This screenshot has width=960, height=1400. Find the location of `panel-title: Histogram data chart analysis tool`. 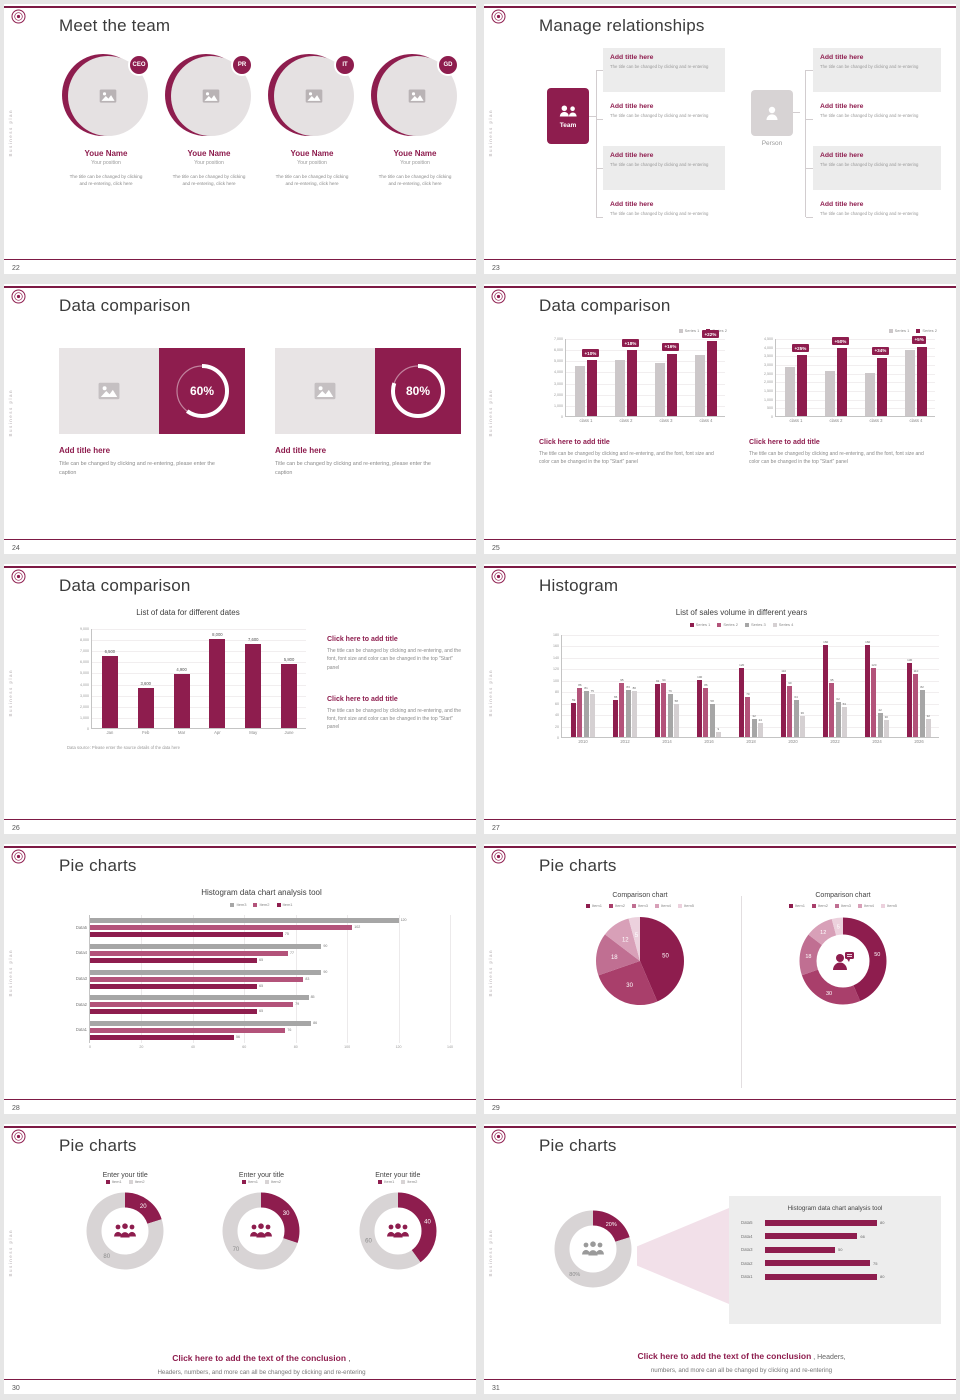

panel-title: Histogram data chart analysis tool is located at coordinates (835, 1208).